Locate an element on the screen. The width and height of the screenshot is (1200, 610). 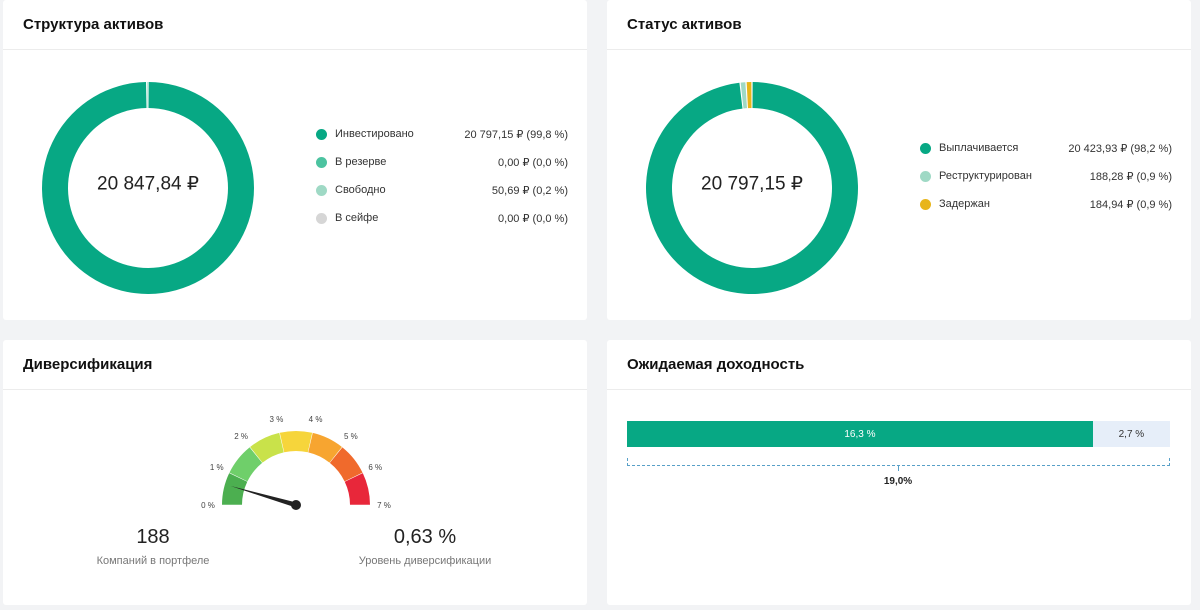
asset-structure-legend-label: В резерве is located at coordinates (361, 162).